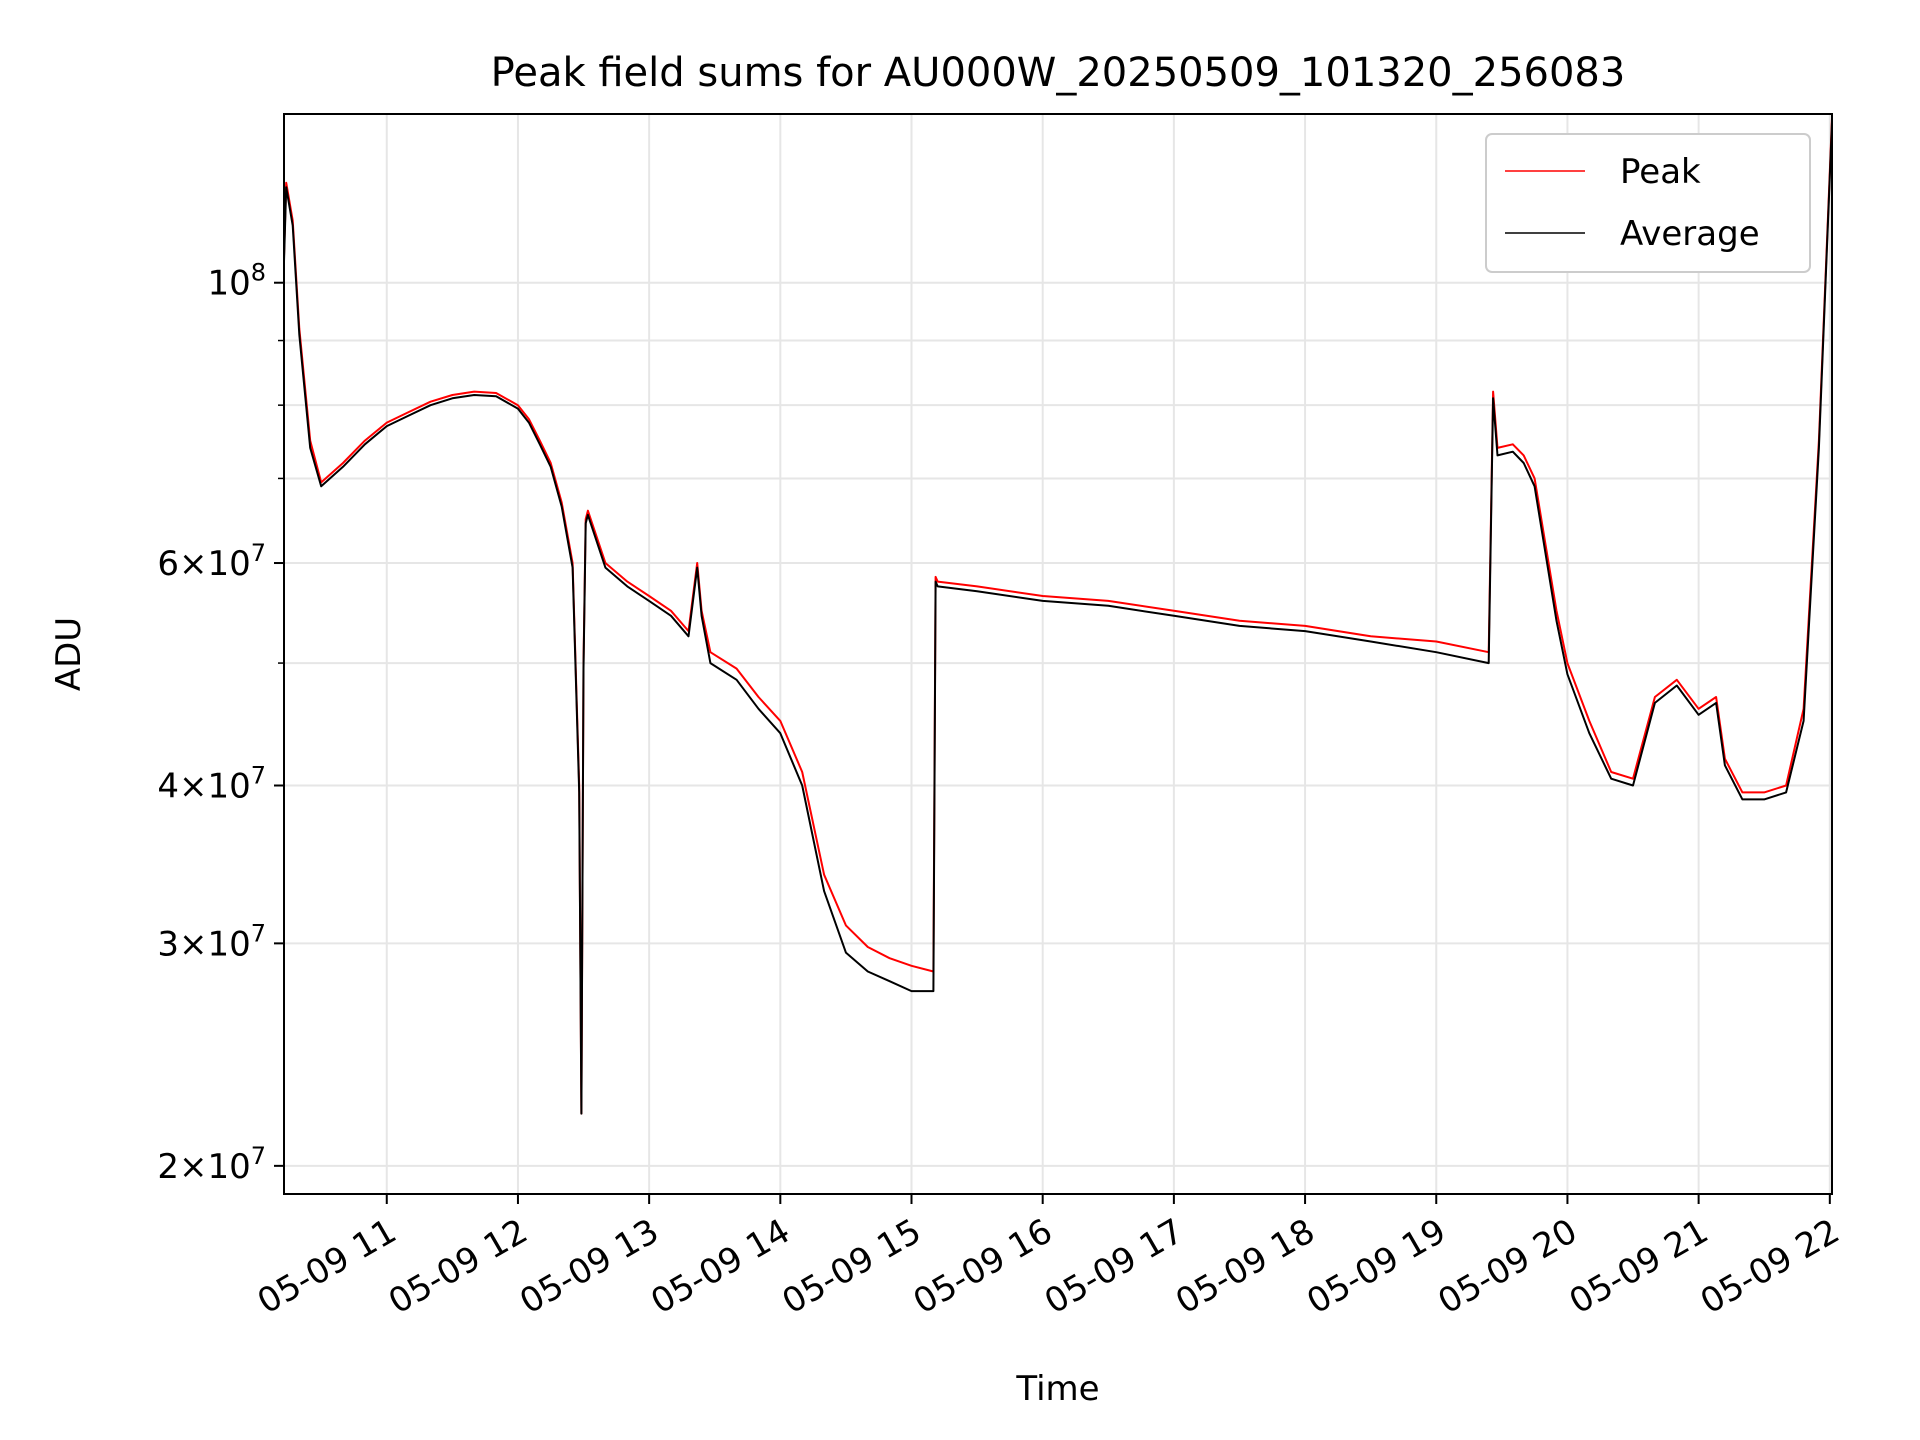 Image resolution: width=1920 pixels, height=1440 pixels. Describe the element at coordinates (1660, 172) in the screenshot. I see `legend-label-peak: Peak` at that location.